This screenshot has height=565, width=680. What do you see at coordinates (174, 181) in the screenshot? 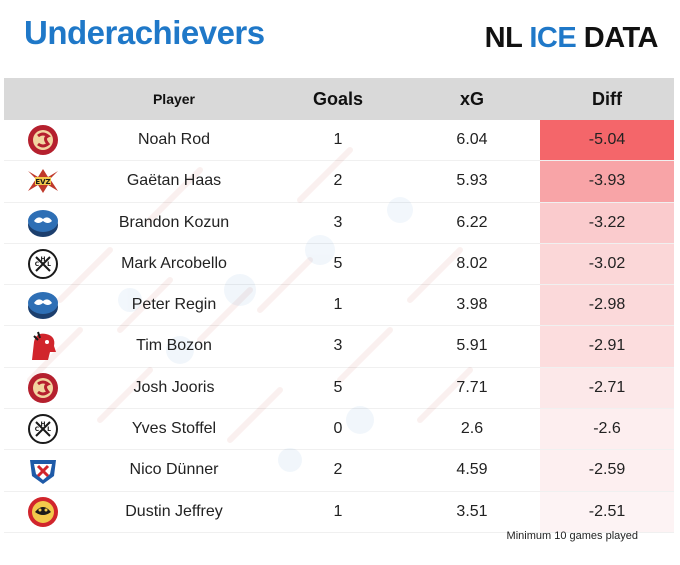
I see `player-name-cell: Gaëtan Haas` at bounding box center [174, 181].